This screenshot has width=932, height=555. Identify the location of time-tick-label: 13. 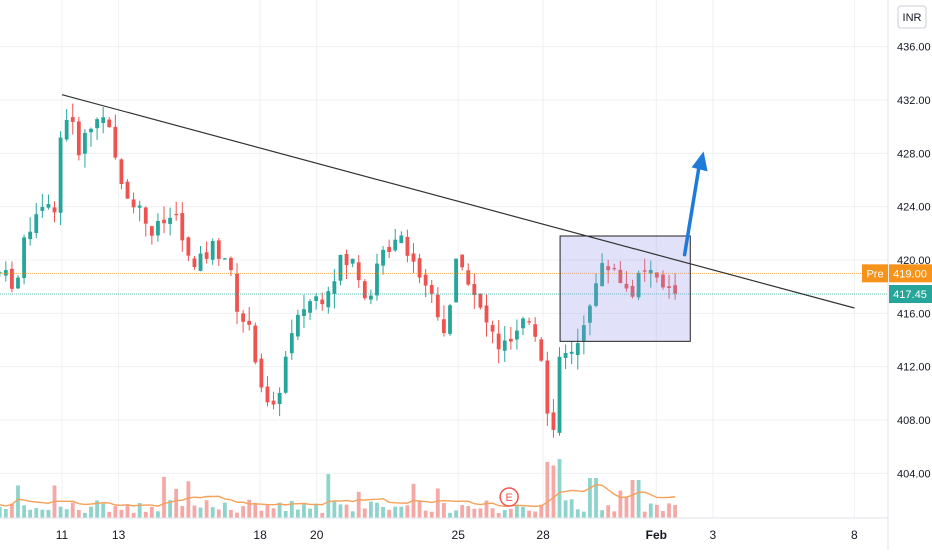
(119, 535).